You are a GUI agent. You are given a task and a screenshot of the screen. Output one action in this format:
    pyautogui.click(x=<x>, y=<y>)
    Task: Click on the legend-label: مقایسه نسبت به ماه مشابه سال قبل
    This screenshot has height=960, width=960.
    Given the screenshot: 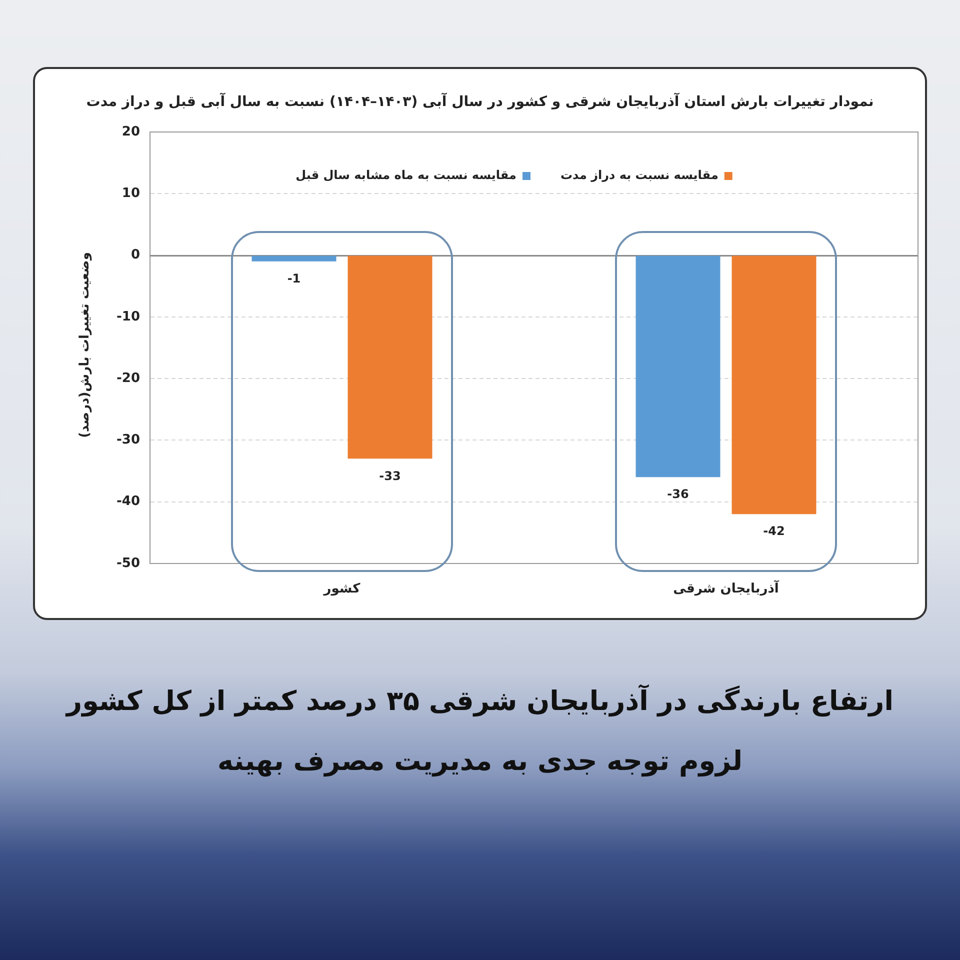 What is the action you would take?
    pyautogui.click(x=406, y=175)
    